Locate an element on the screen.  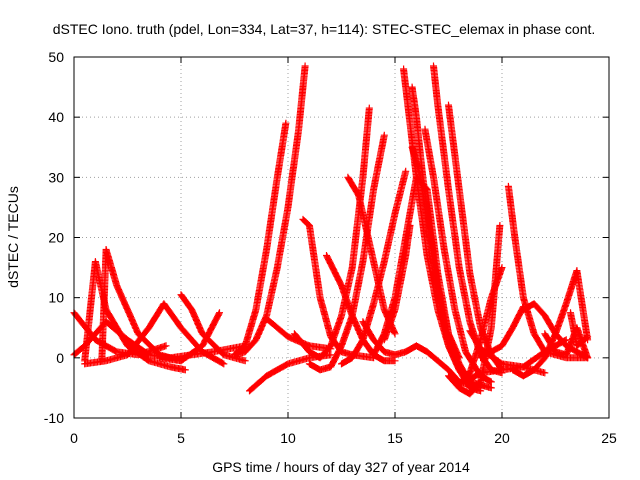
x-tick-label: 5 is located at coordinates (181, 438).